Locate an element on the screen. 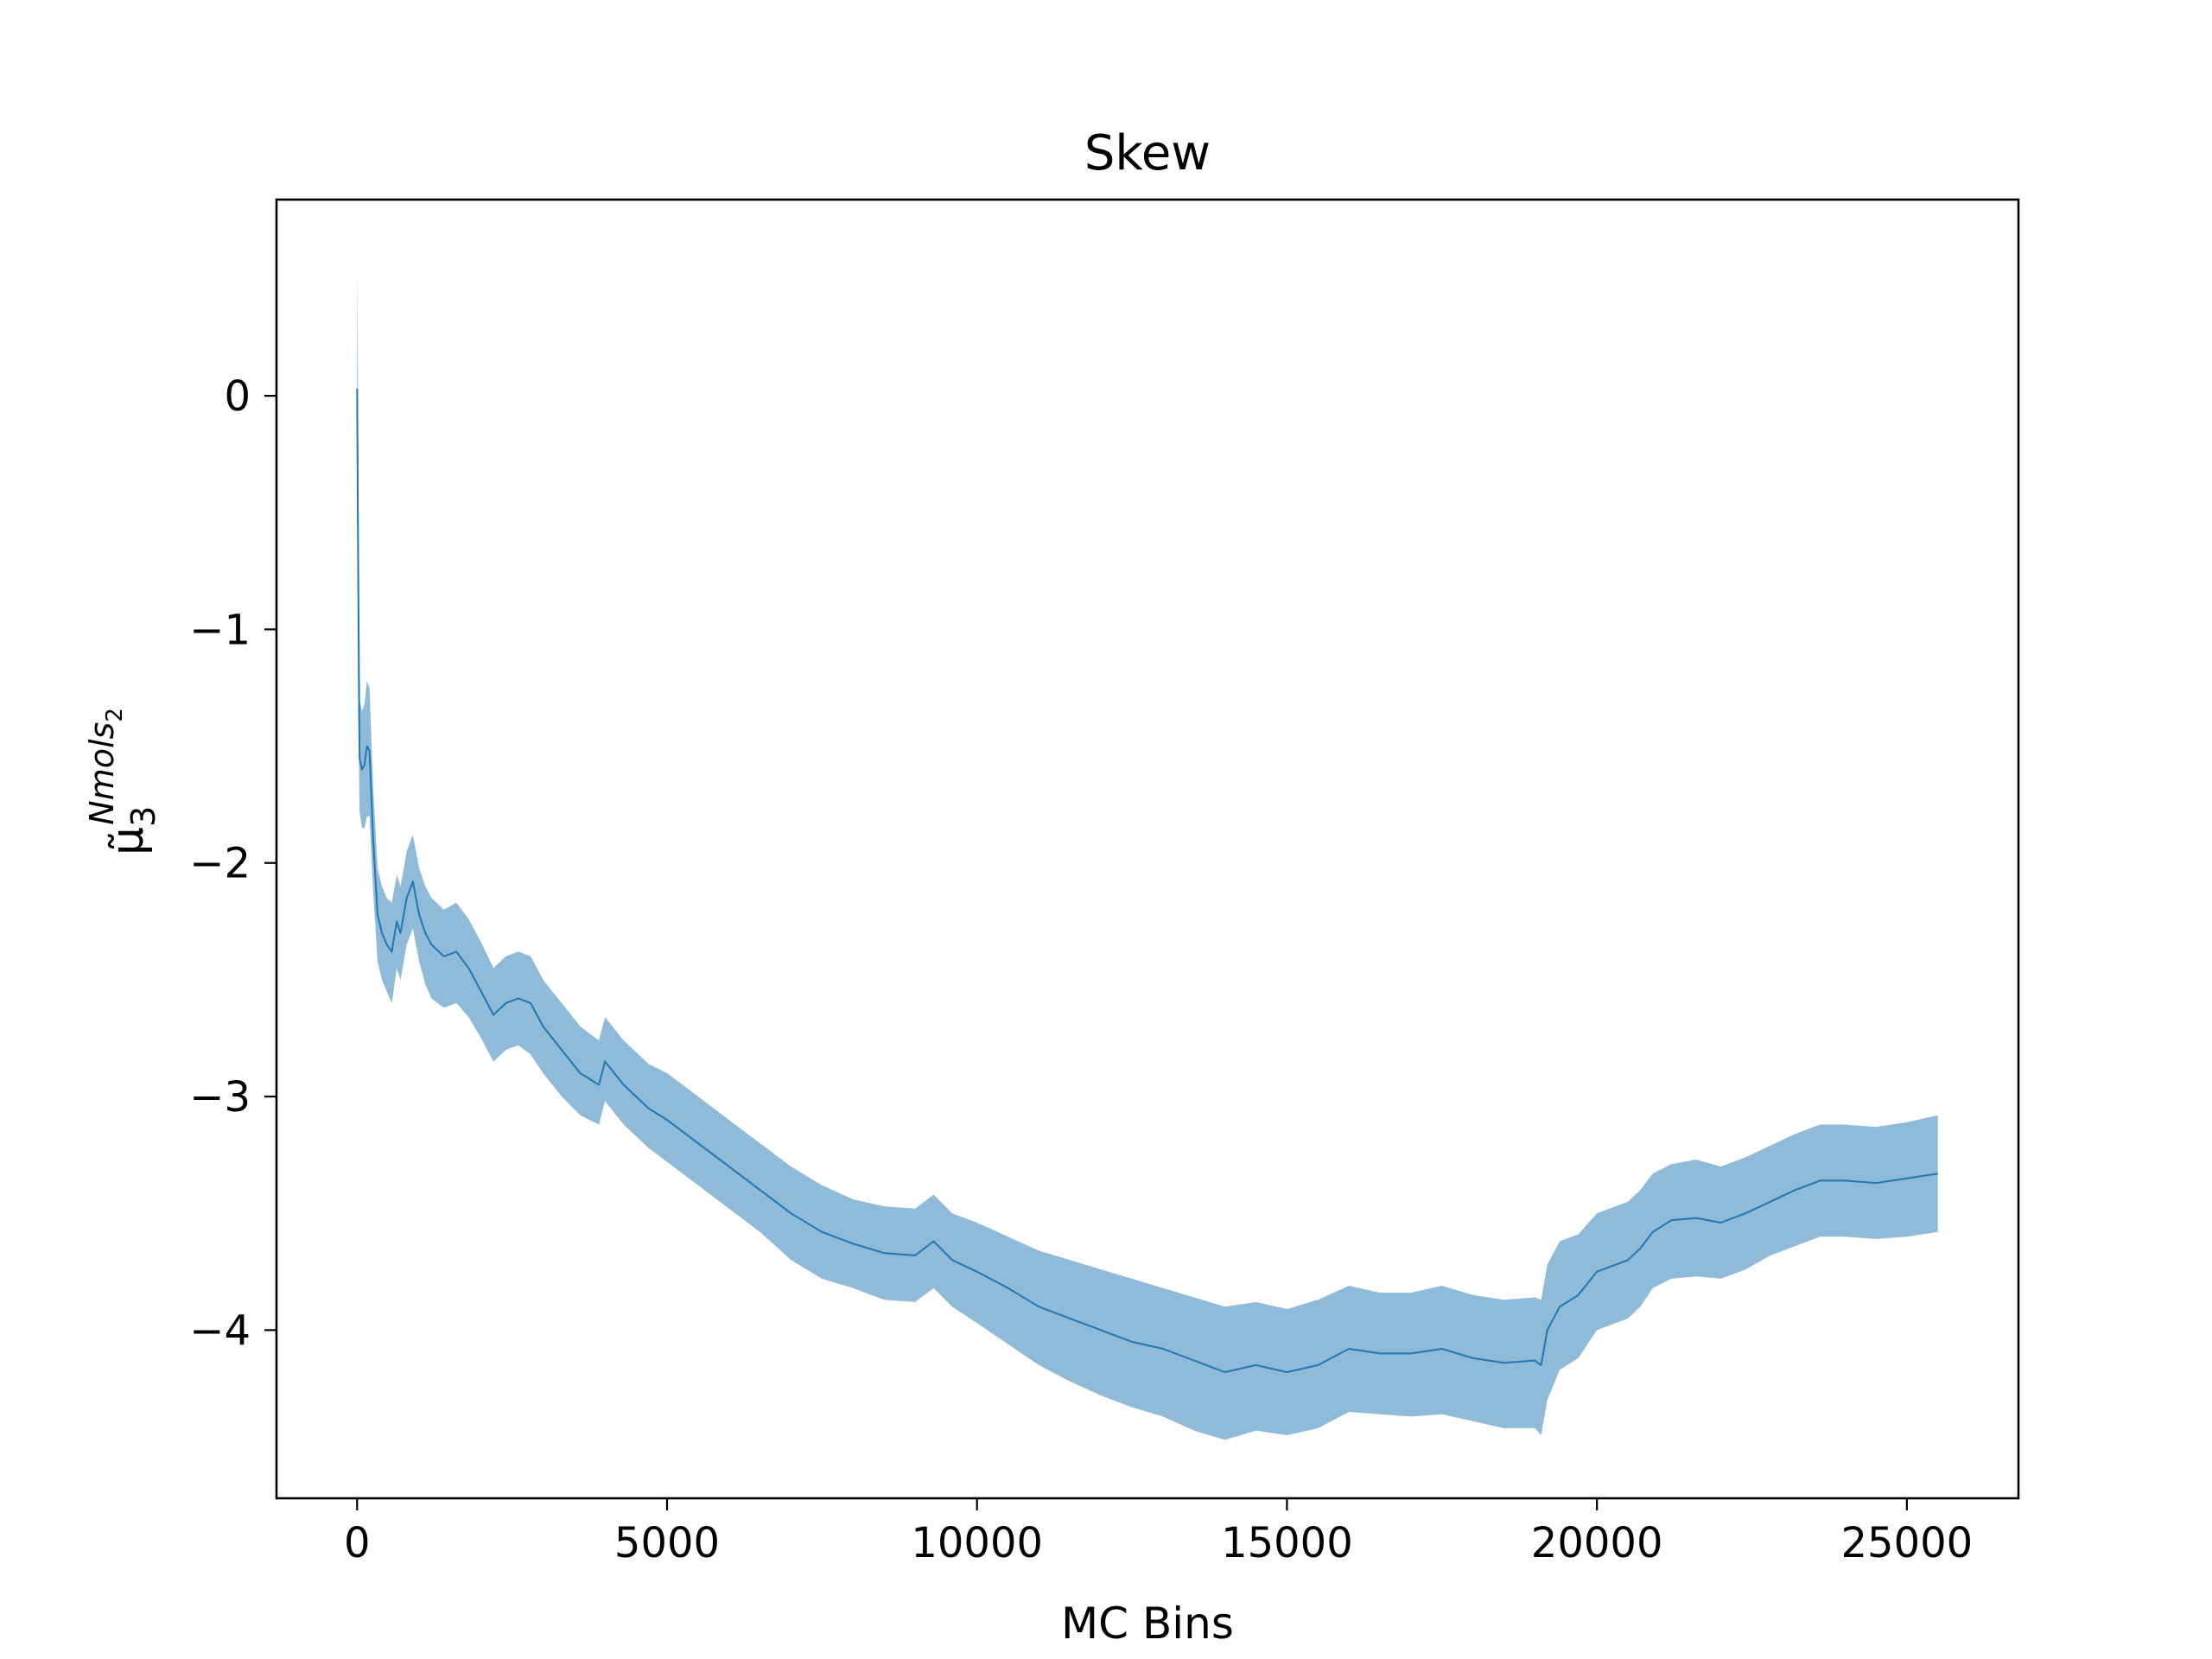 The width and height of the screenshot is (2212, 1659). x-tick-label: 0 is located at coordinates (357, 1543).